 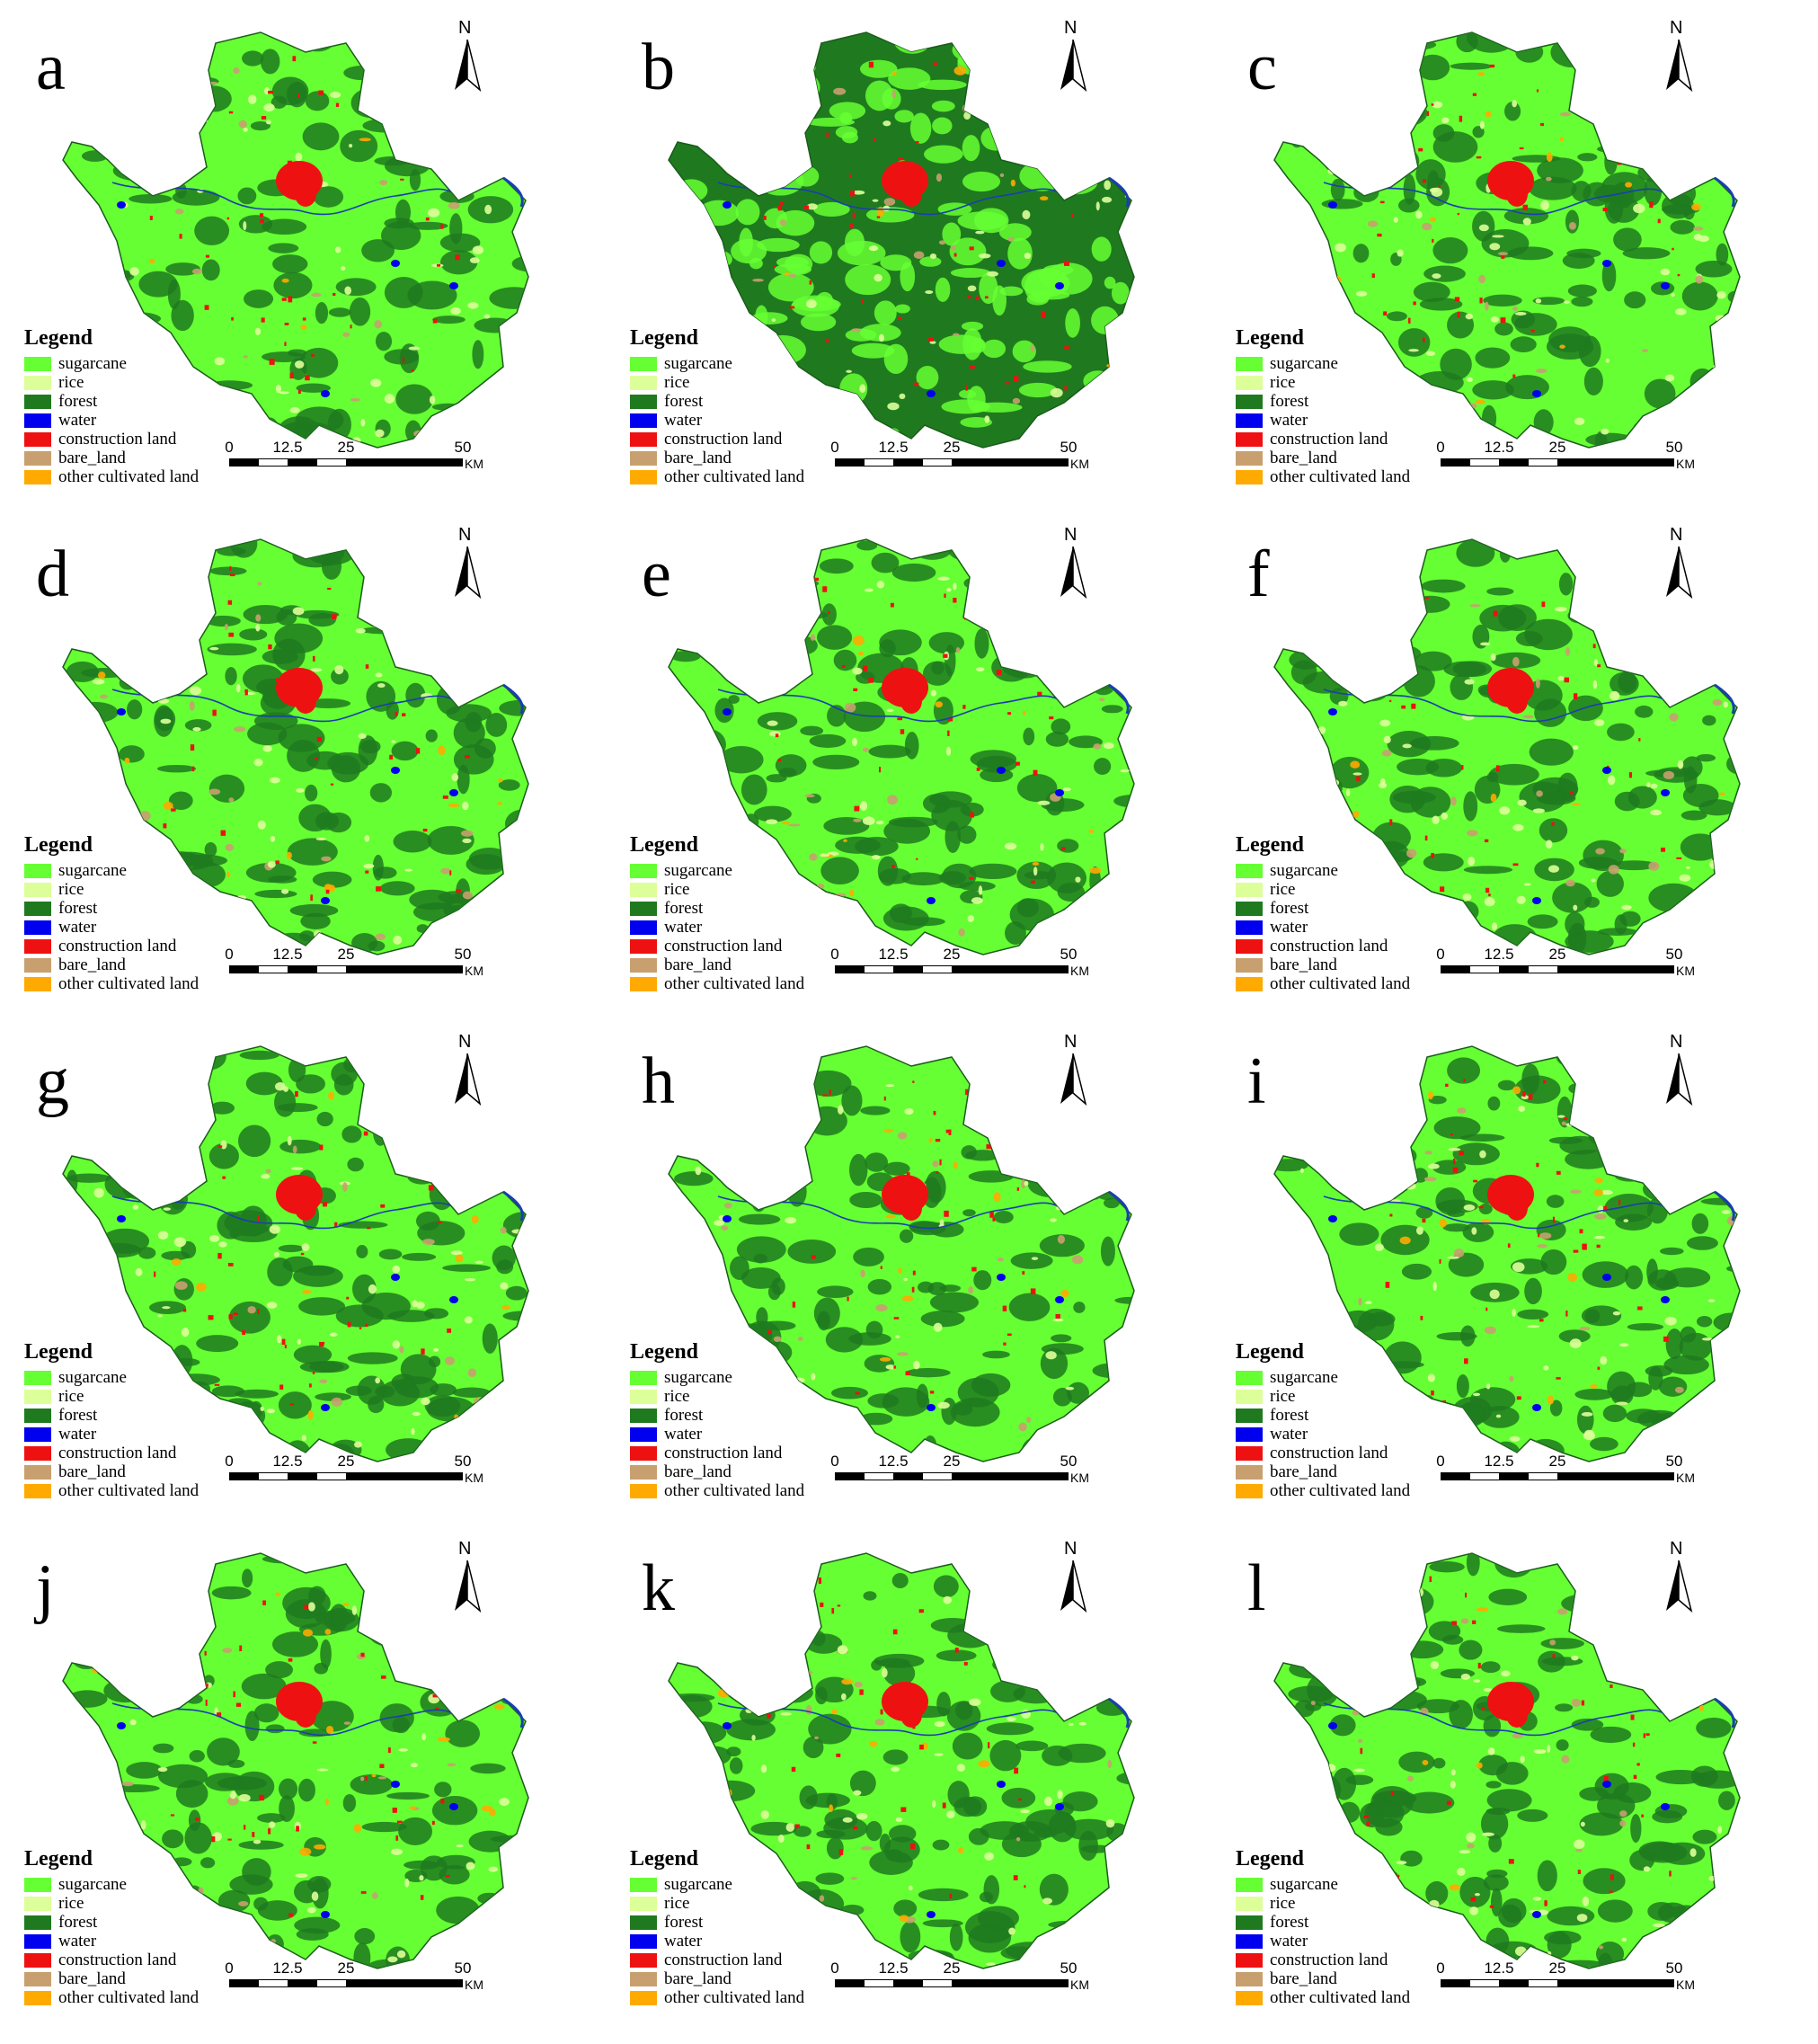 I want to click on legend-item: water, so click(x=1352, y=1434).